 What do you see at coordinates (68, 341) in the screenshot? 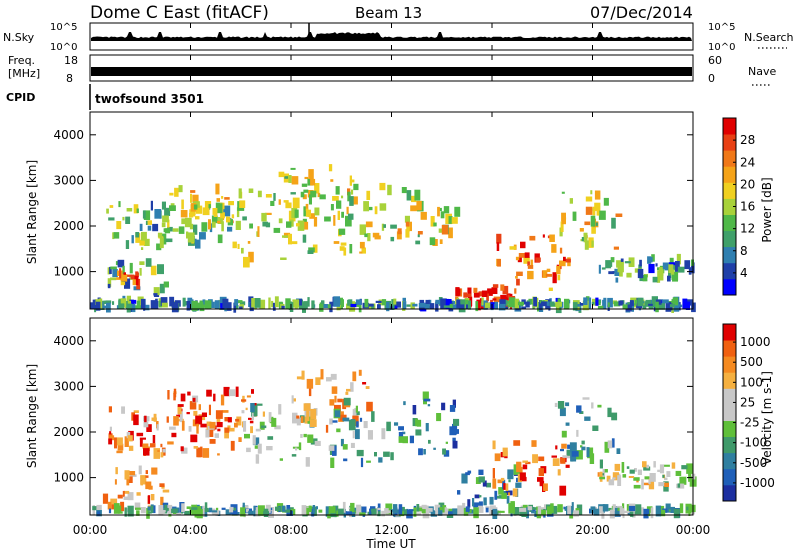
I see `y-tick-label: 4000` at bounding box center [68, 341].